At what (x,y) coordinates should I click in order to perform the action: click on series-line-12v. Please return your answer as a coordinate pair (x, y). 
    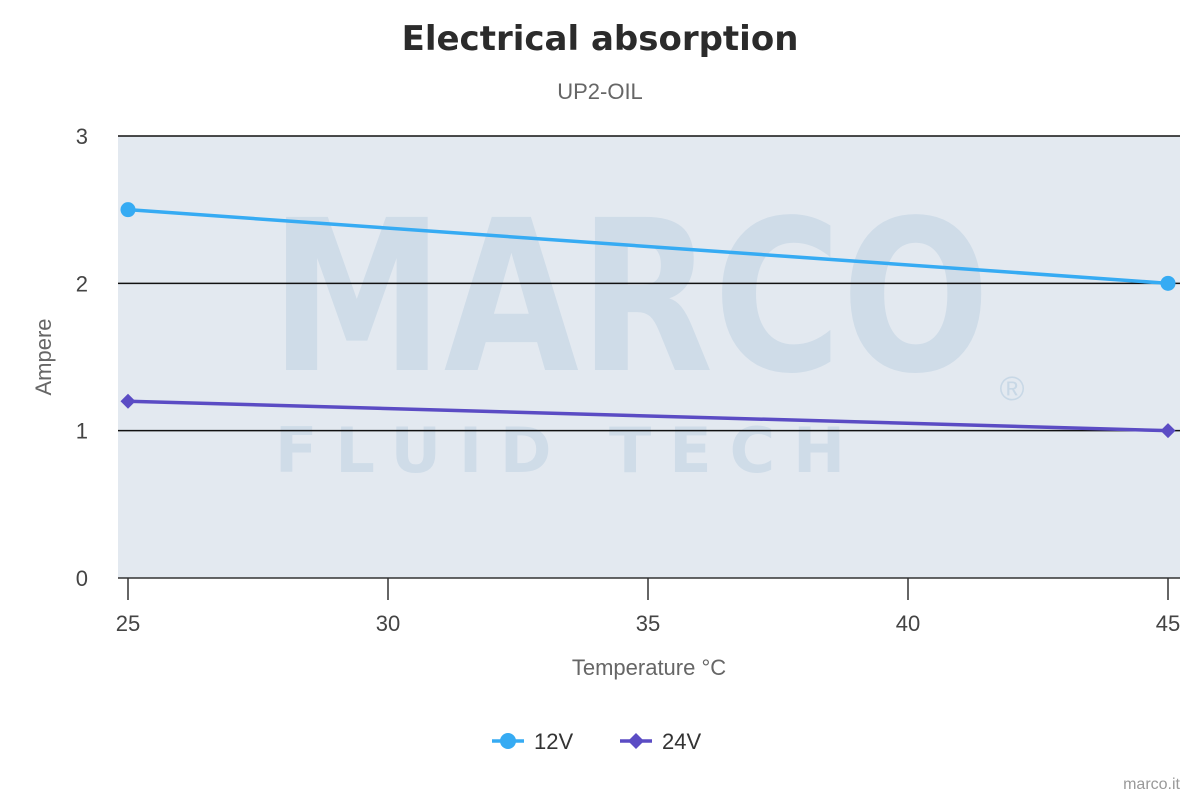
    Looking at the image, I should click on (648, 246).